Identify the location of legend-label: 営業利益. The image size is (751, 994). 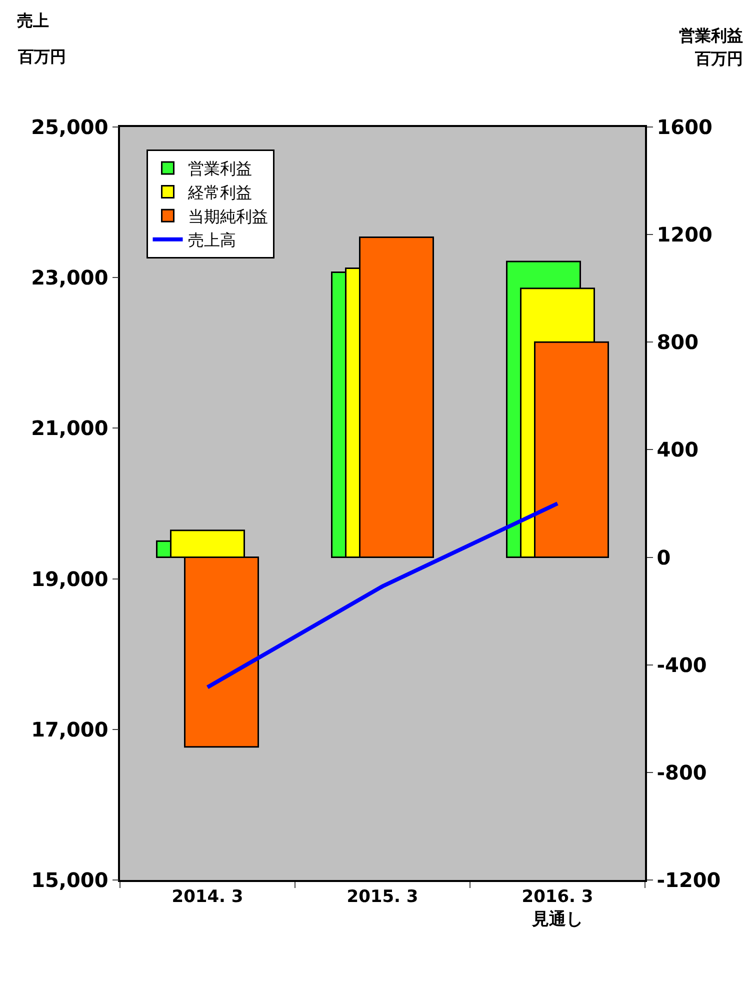
(220, 168).